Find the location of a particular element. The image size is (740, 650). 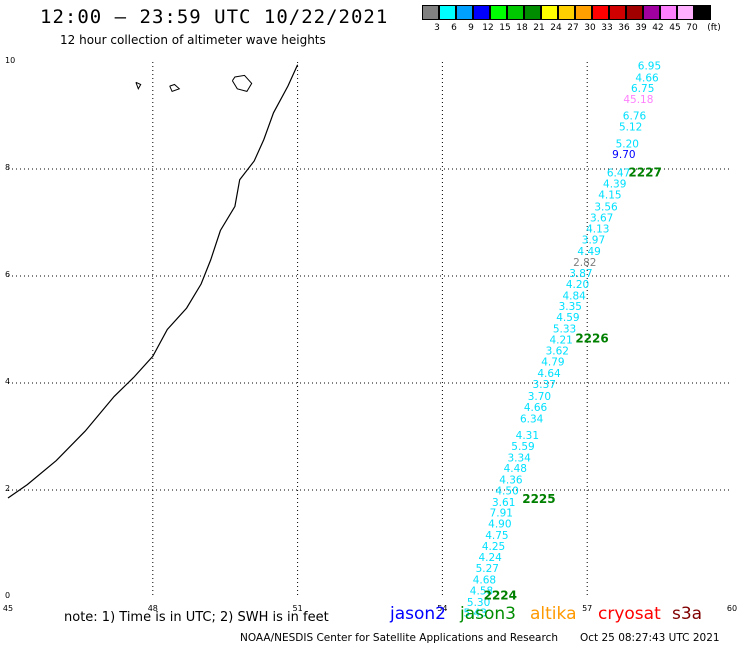

wave-height-value: 4.36 is located at coordinates (511, 480).